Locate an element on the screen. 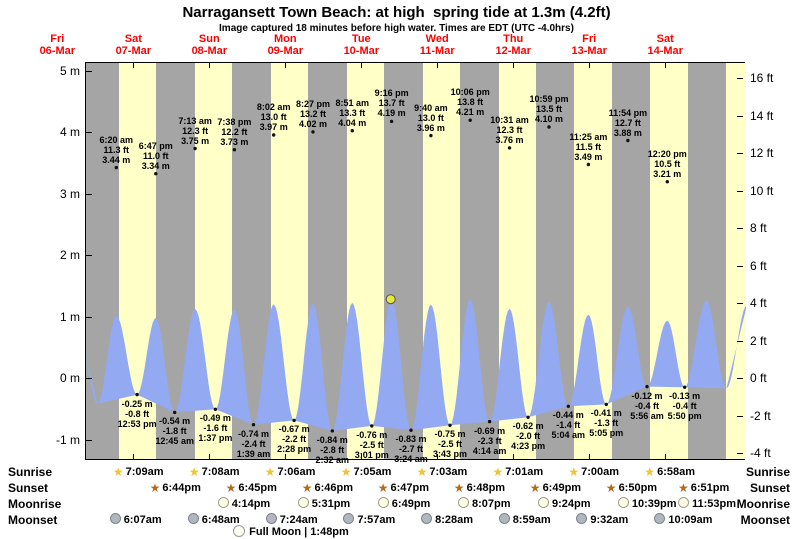 This screenshot has height=539, width=793. high-tide-label: 12:20 pm 10.5 ft 3.21 m is located at coordinates (667, 163).